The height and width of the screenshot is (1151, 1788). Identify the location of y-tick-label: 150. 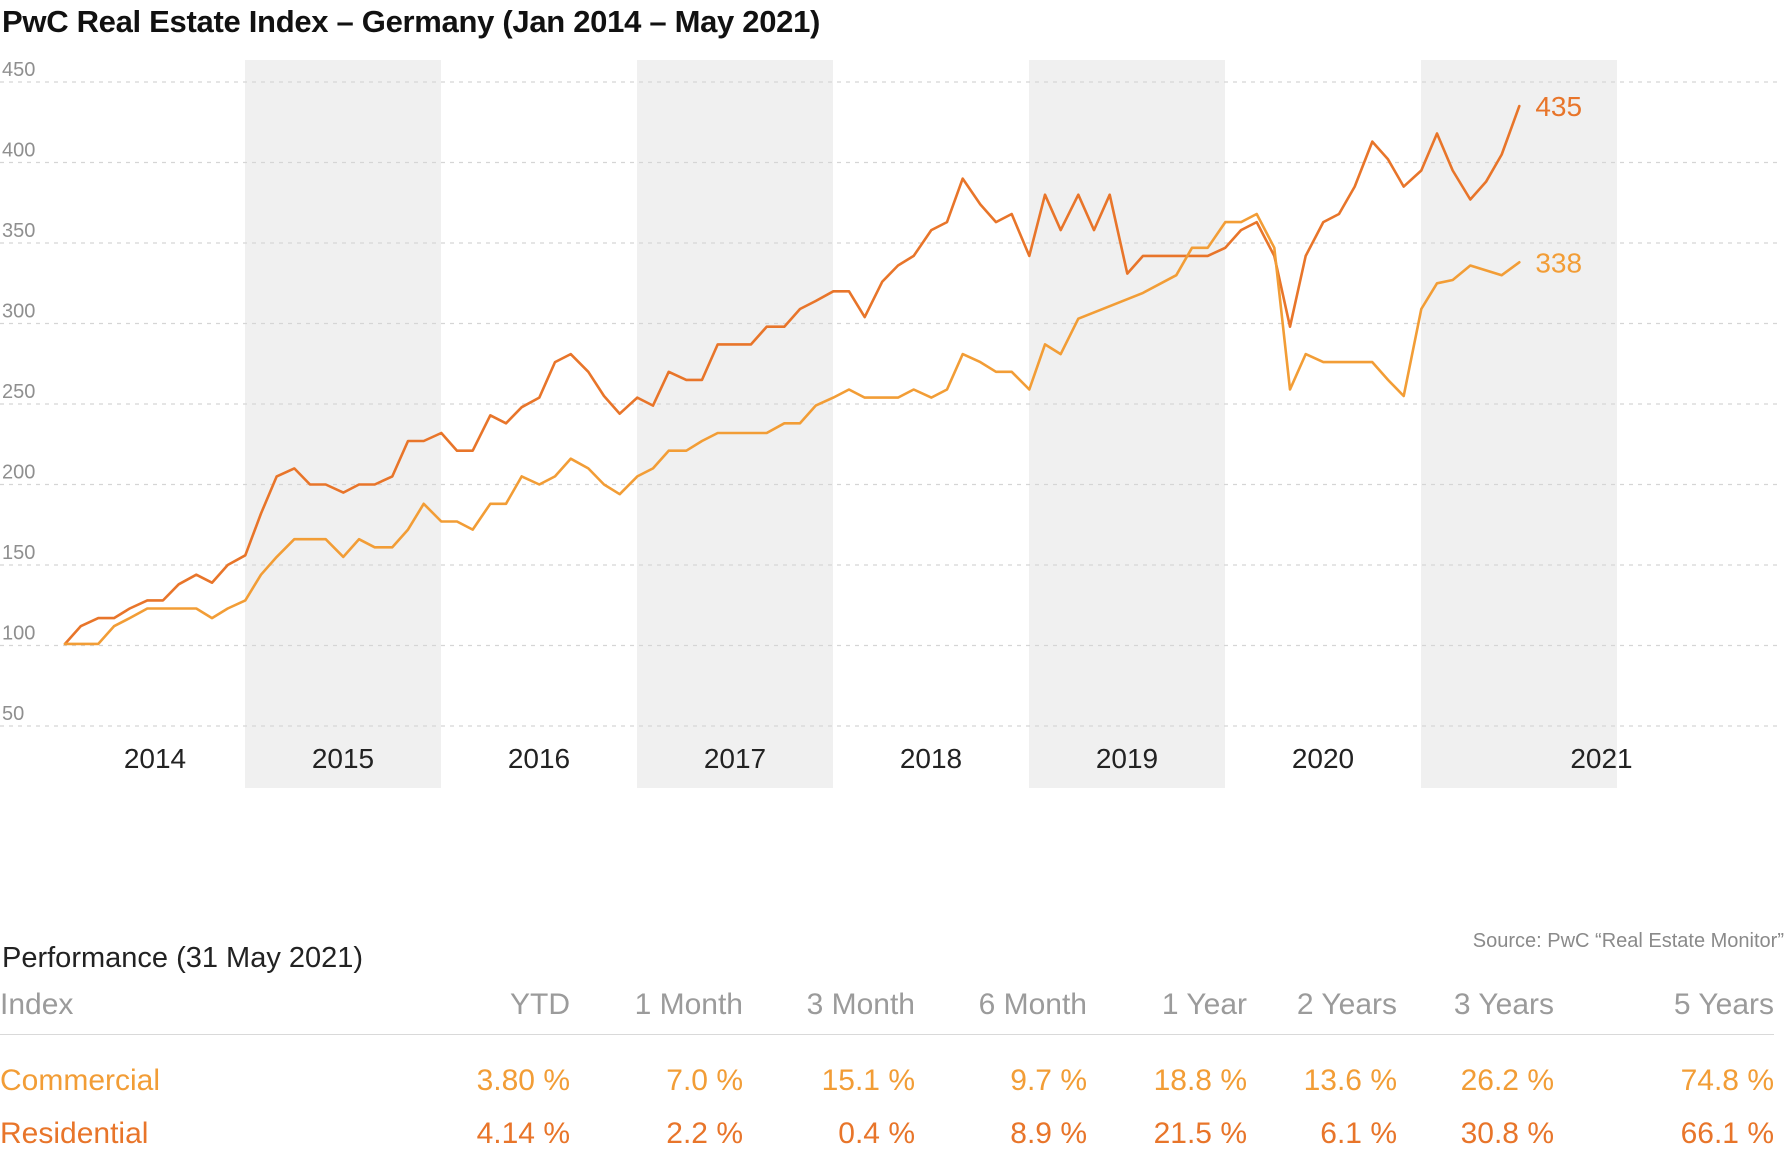
(18, 553).